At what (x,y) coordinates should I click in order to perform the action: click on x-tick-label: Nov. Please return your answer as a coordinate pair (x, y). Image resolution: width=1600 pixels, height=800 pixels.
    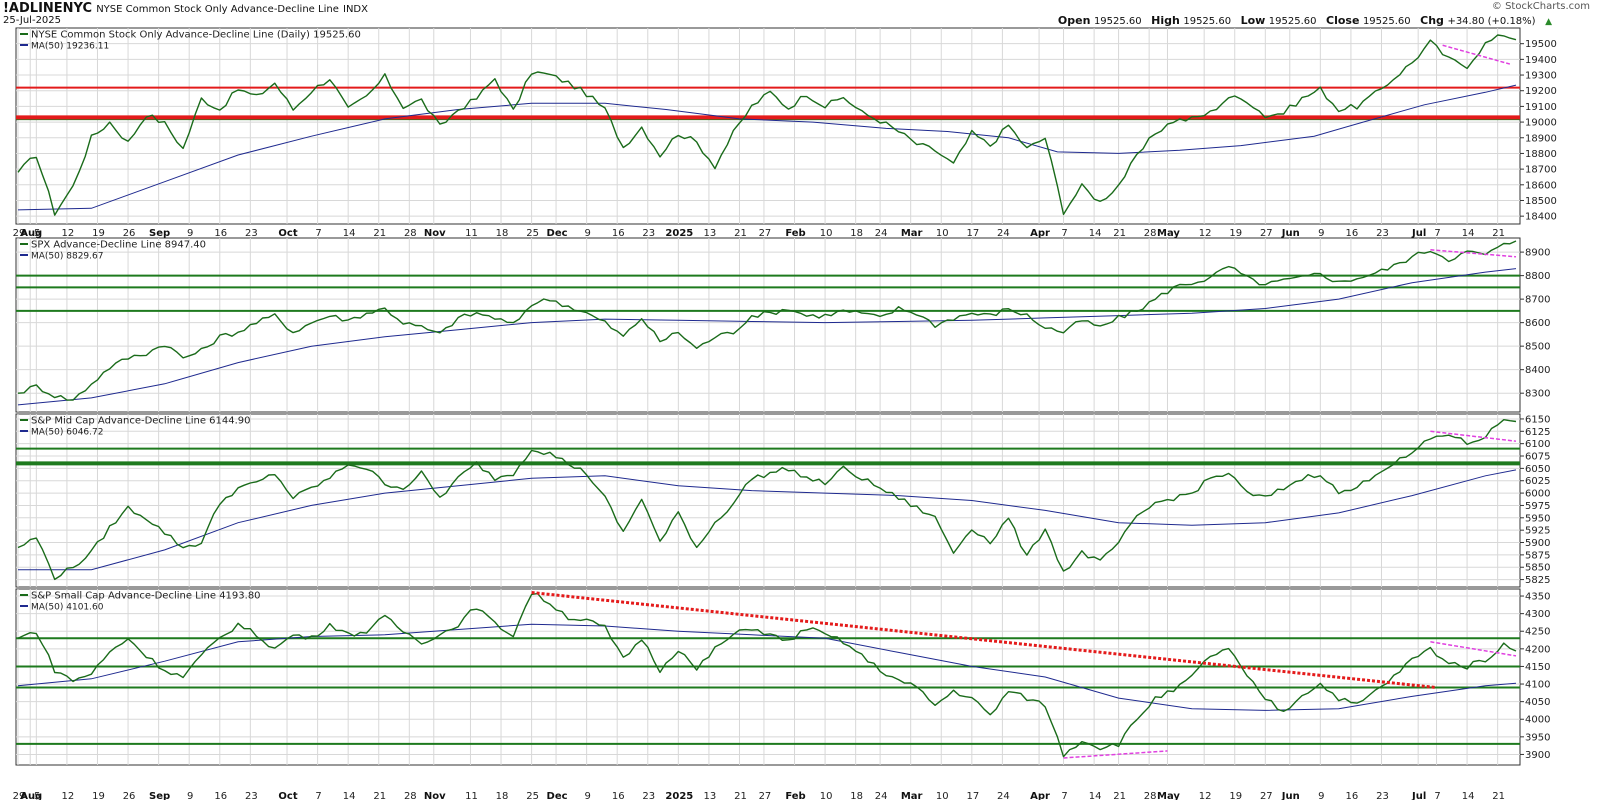
    Looking at the image, I should click on (435, 233).